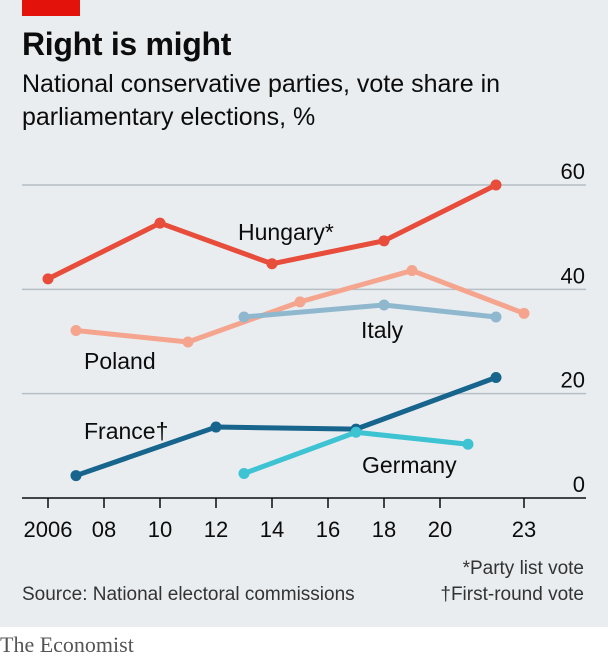  I want to click on y-tick-label: 40, so click(573, 275).